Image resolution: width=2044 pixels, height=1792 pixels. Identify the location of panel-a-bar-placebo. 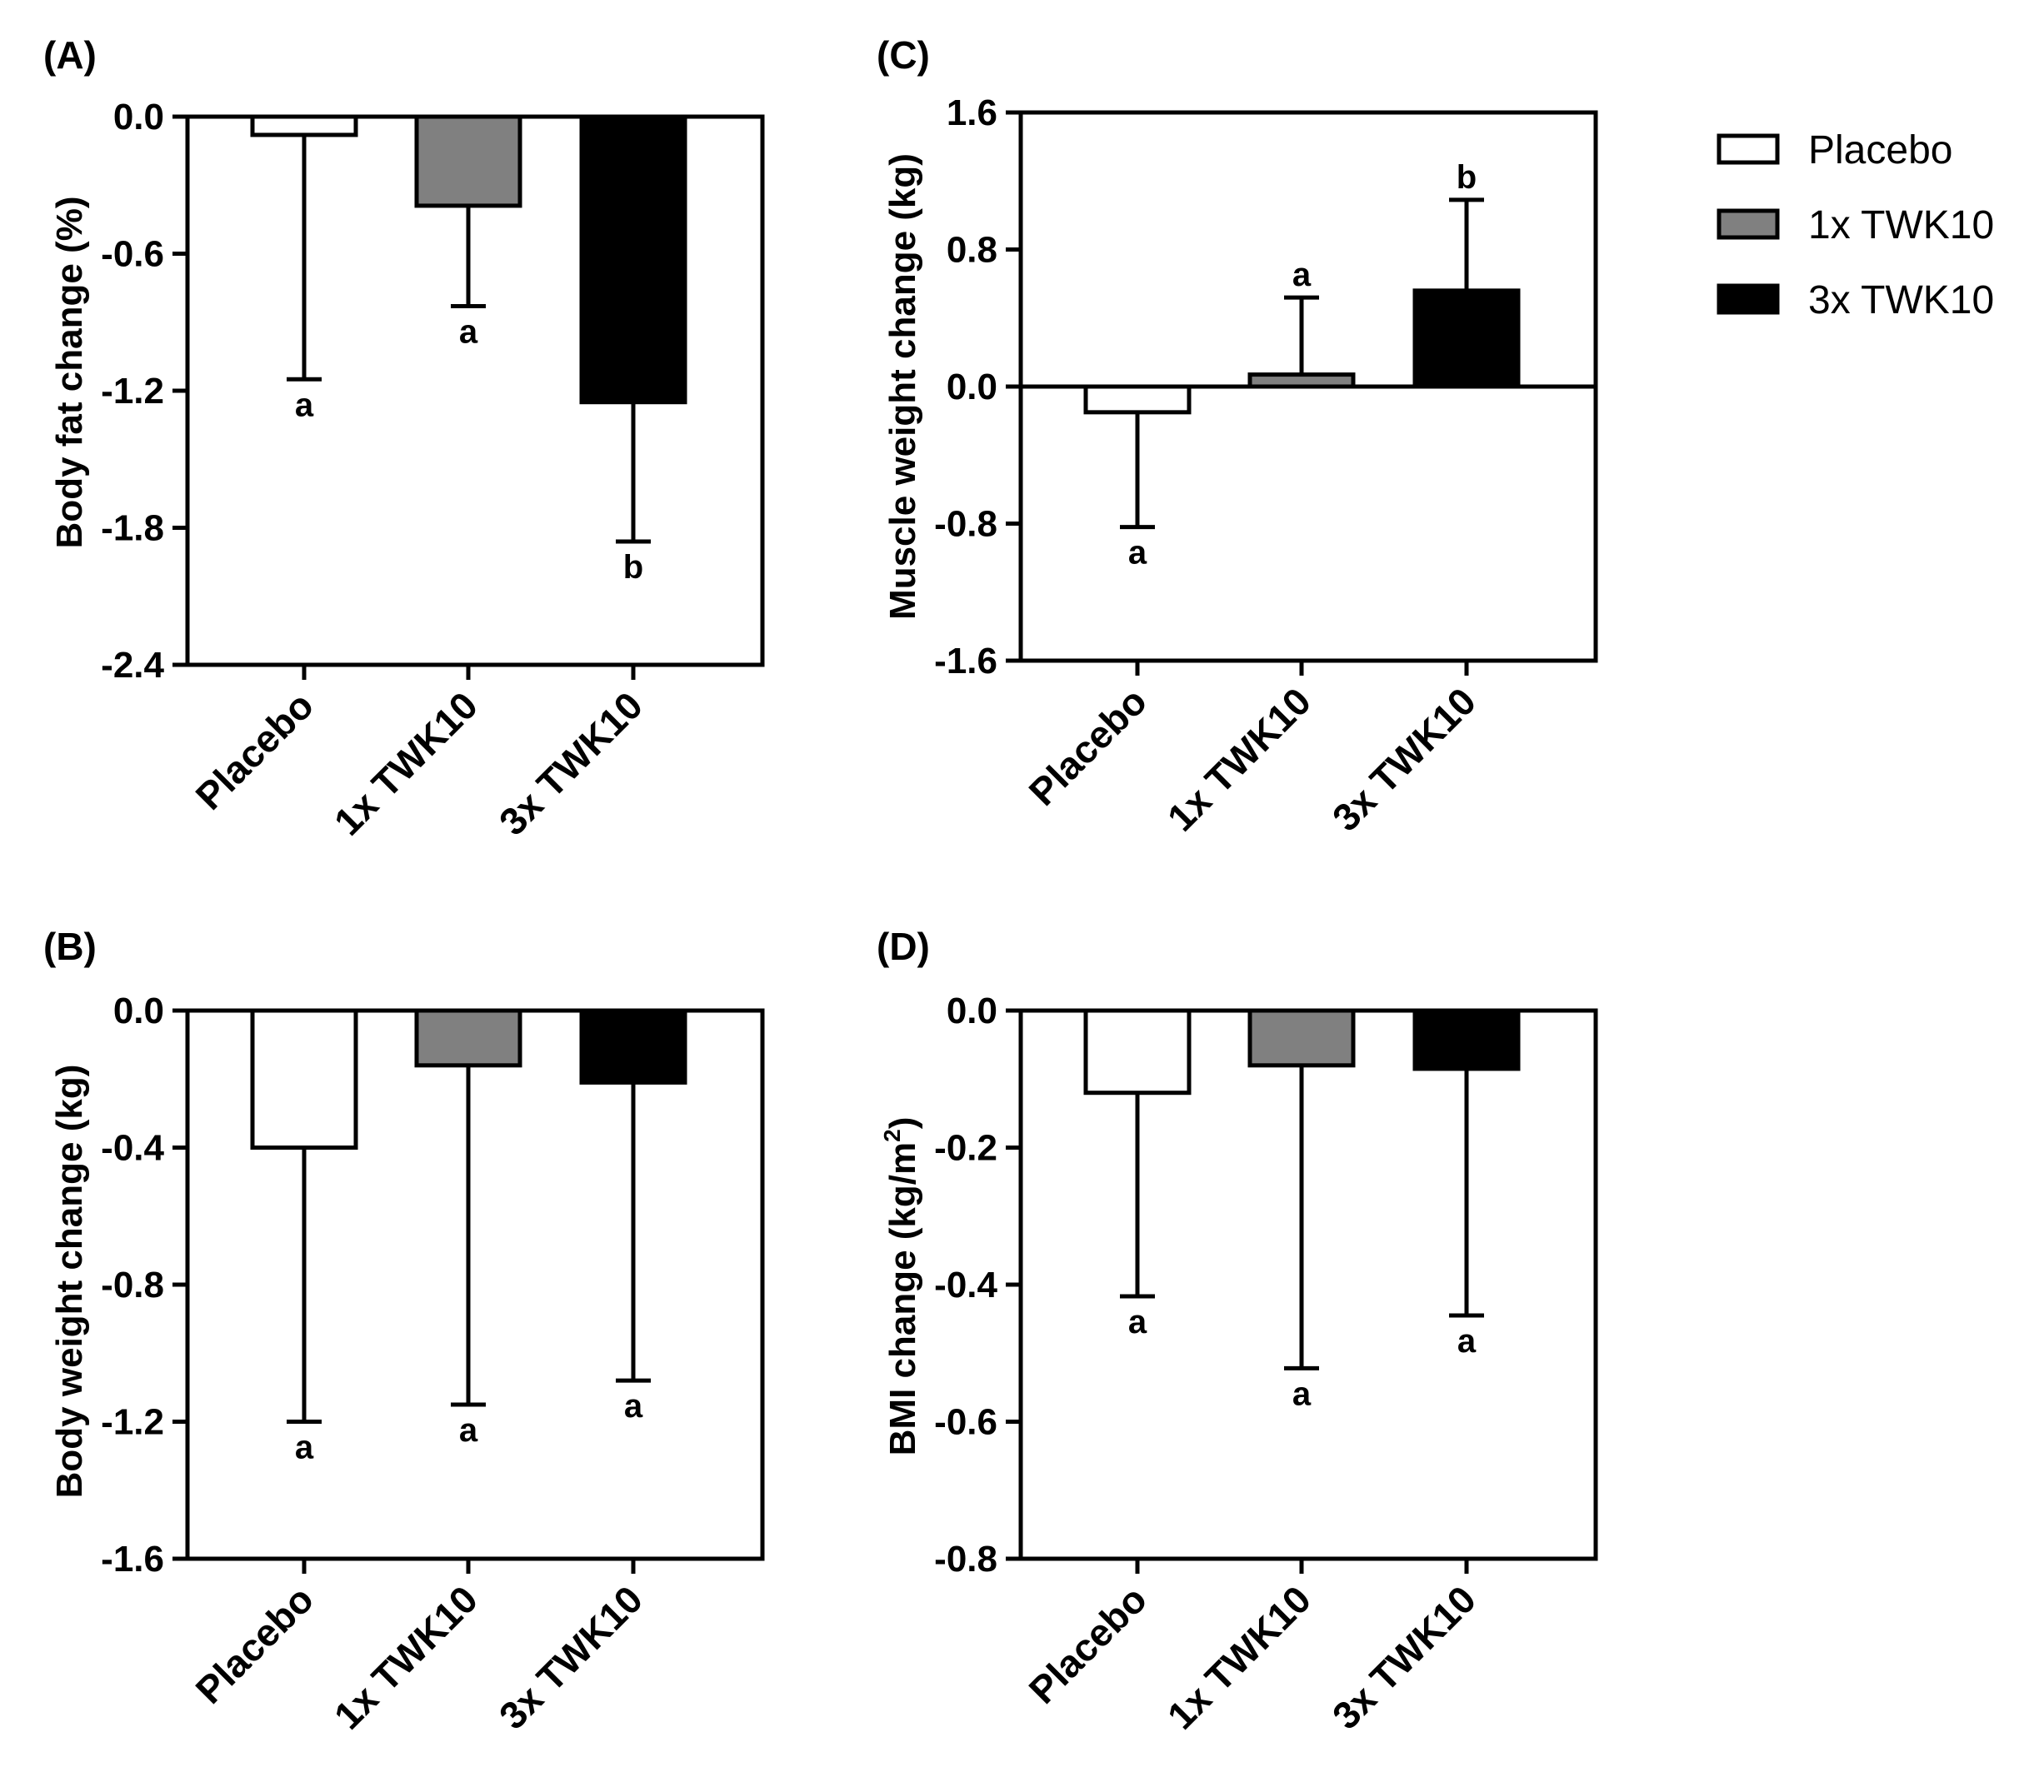
(304, 126).